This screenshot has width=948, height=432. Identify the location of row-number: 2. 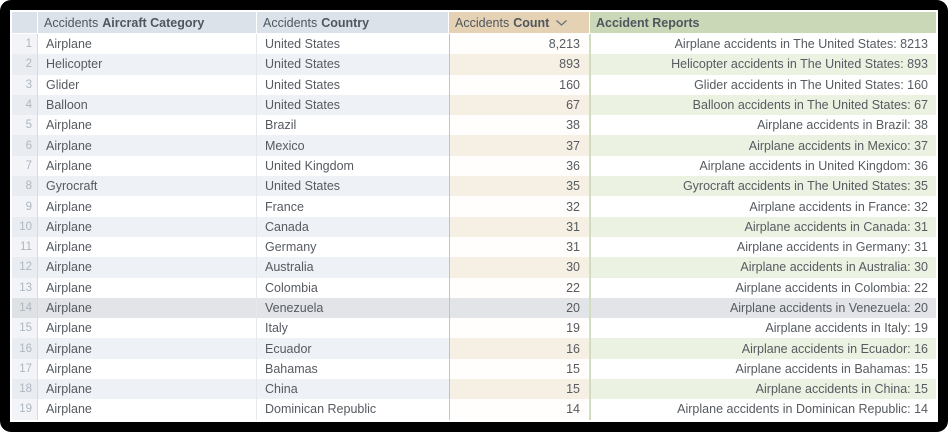
(25, 64).